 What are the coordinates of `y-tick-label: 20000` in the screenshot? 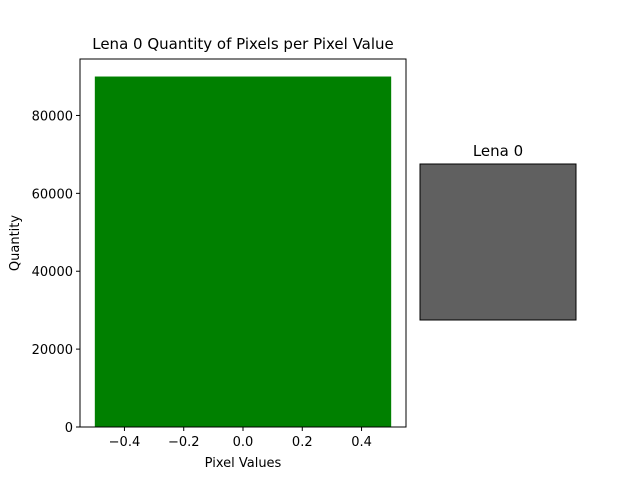 It's located at (52, 350).